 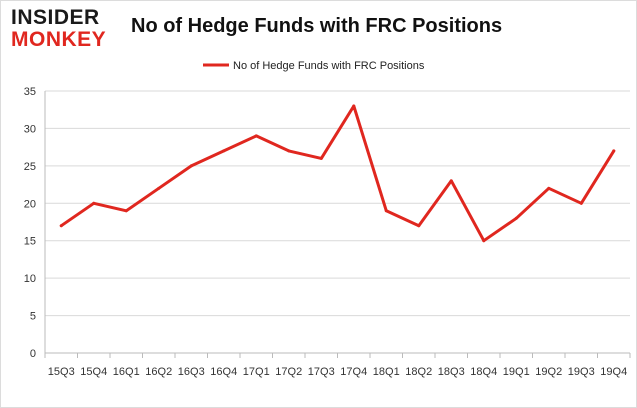 What do you see at coordinates (61, 372) in the screenshot?
I see `x-tick-label-15Q3: 15Q3` at bounding box center [61, 372].